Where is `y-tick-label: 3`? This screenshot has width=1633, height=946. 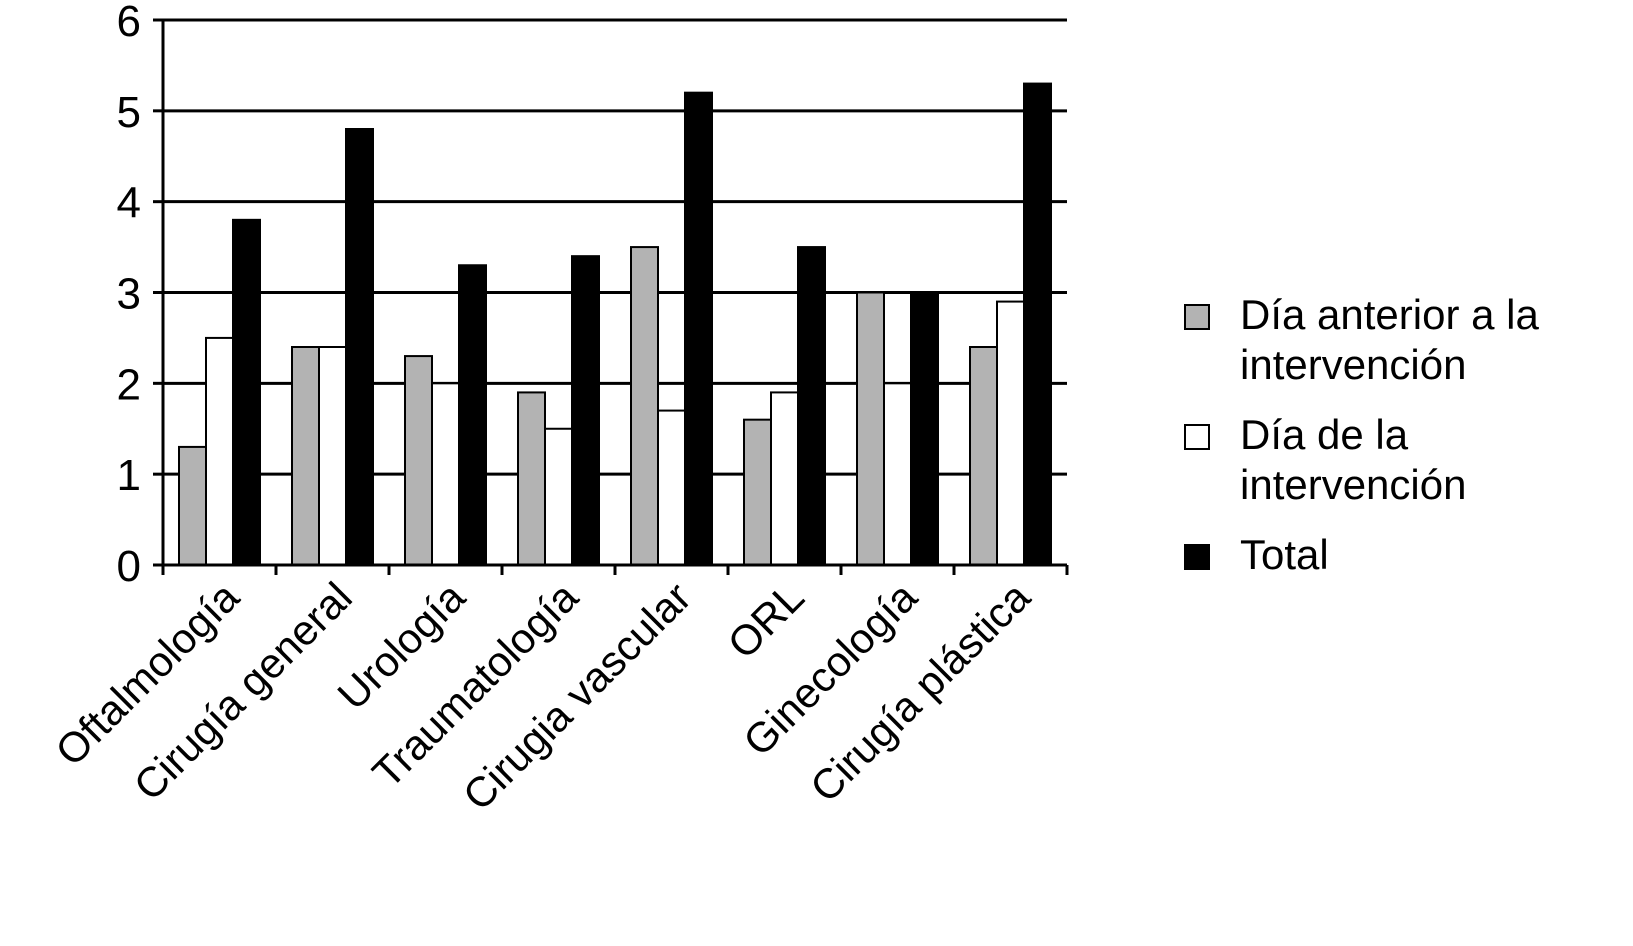 y-tick-label: 3 is located at coordinates (129, 294).